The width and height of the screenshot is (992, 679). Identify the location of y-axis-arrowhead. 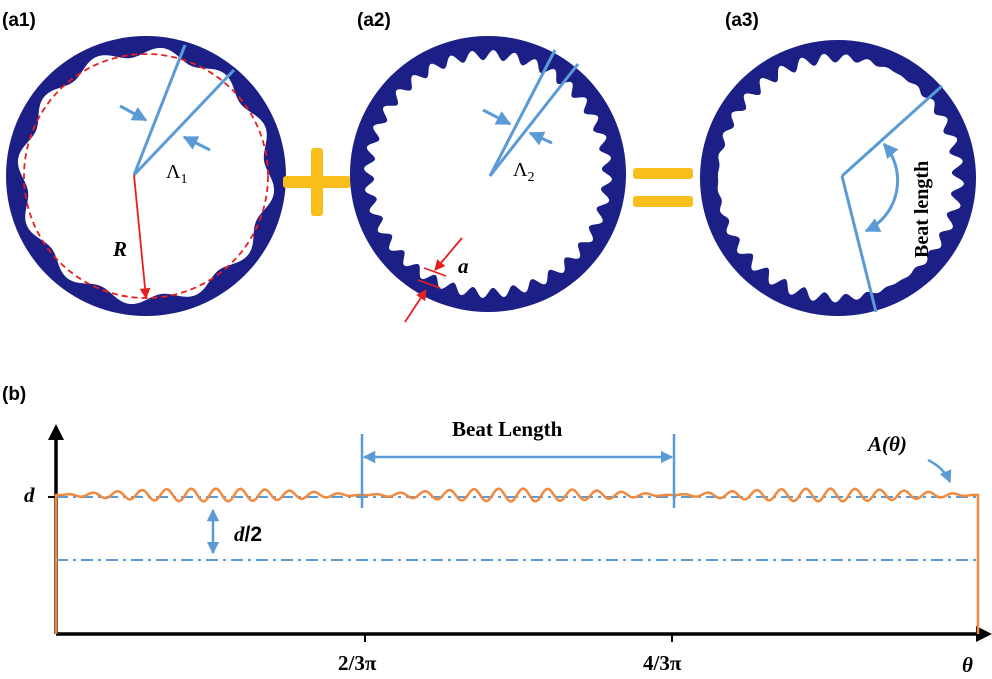
(56, 432).